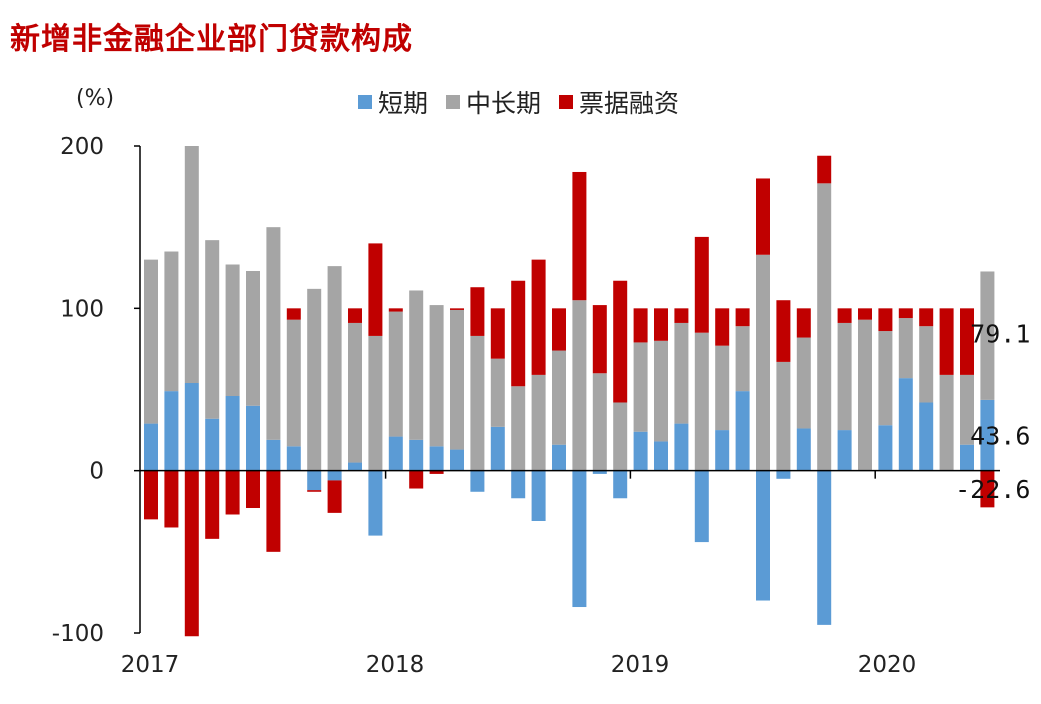 This screenshot has width=1041, height=704. Describe the element at coordinates (640, 665) in the screenshot. I see `x-tick-label-2019: 2019` at that location.